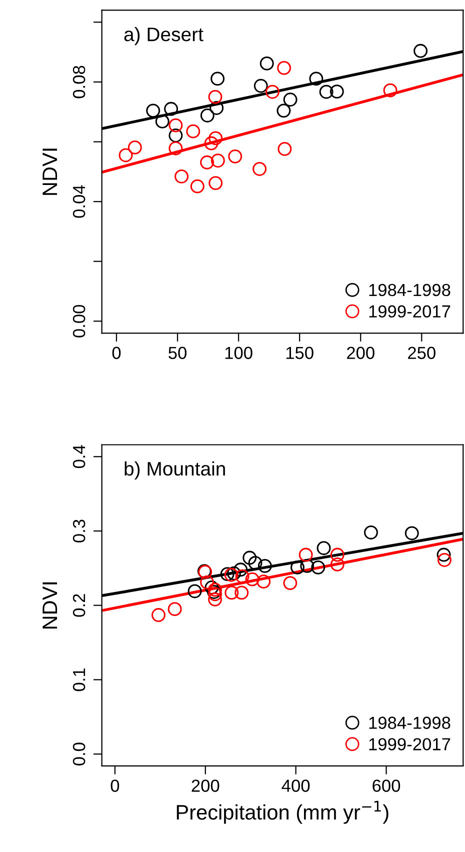 This screenshot has width=465, height=852. Describe the element at coordinates (79, 754) in the screenshot. I see `y-tick-label: 0.0` at that location.